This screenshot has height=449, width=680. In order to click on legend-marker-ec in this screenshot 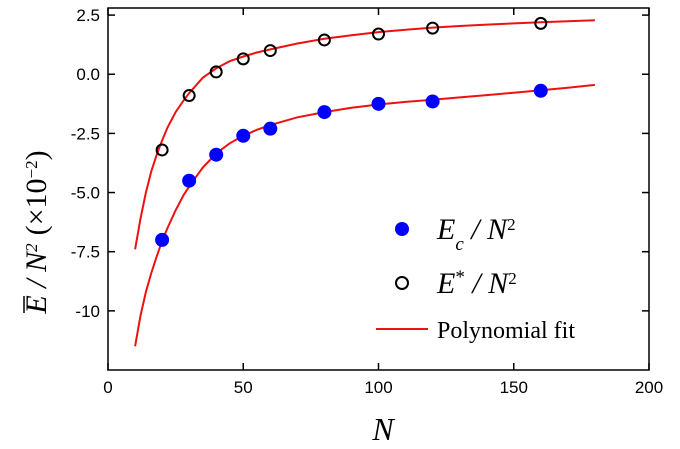, I will do `click(402, 229)`.